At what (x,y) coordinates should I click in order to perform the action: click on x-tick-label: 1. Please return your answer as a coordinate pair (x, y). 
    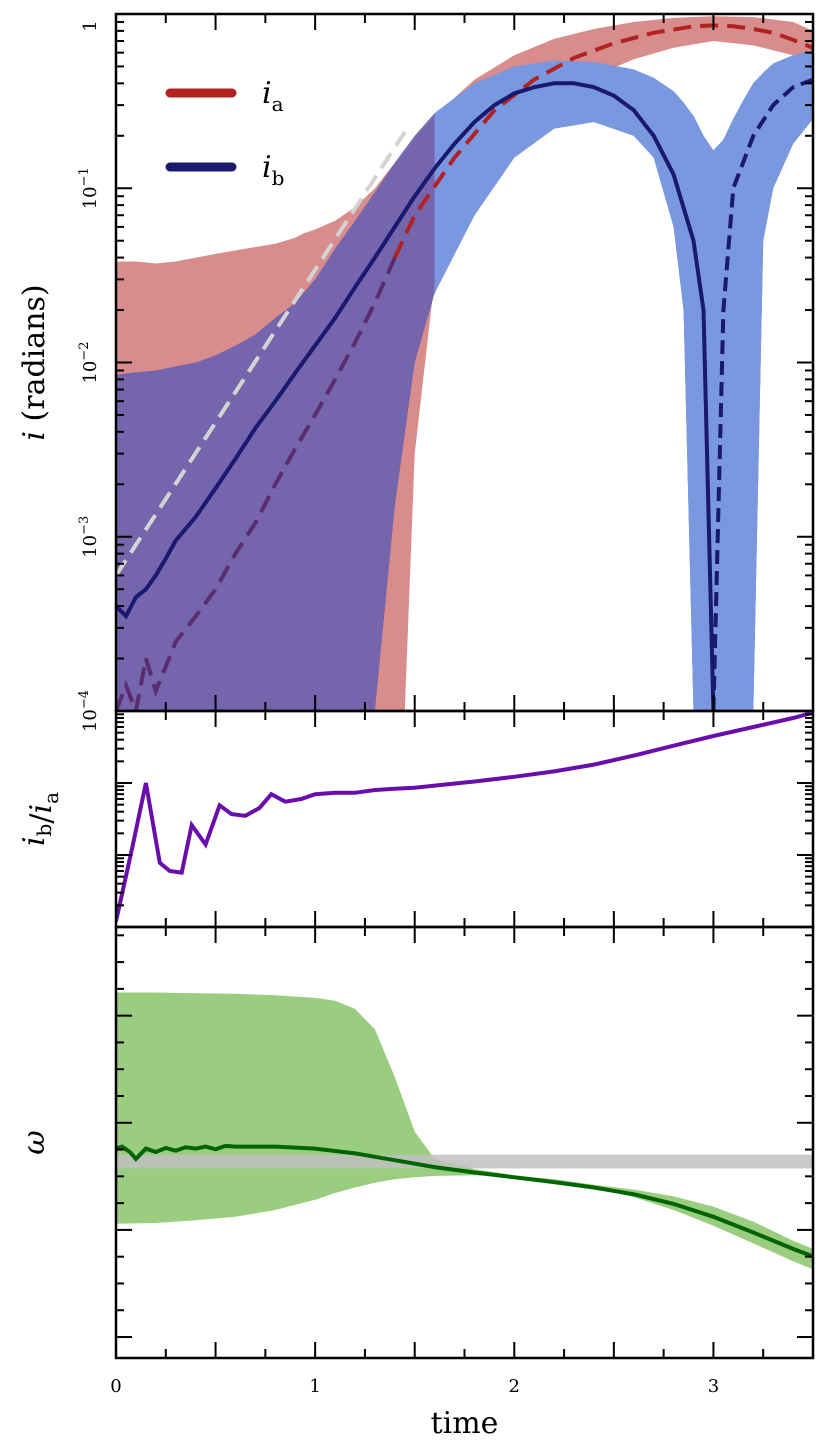
    Looking at the image, I should click on (314, 1386).